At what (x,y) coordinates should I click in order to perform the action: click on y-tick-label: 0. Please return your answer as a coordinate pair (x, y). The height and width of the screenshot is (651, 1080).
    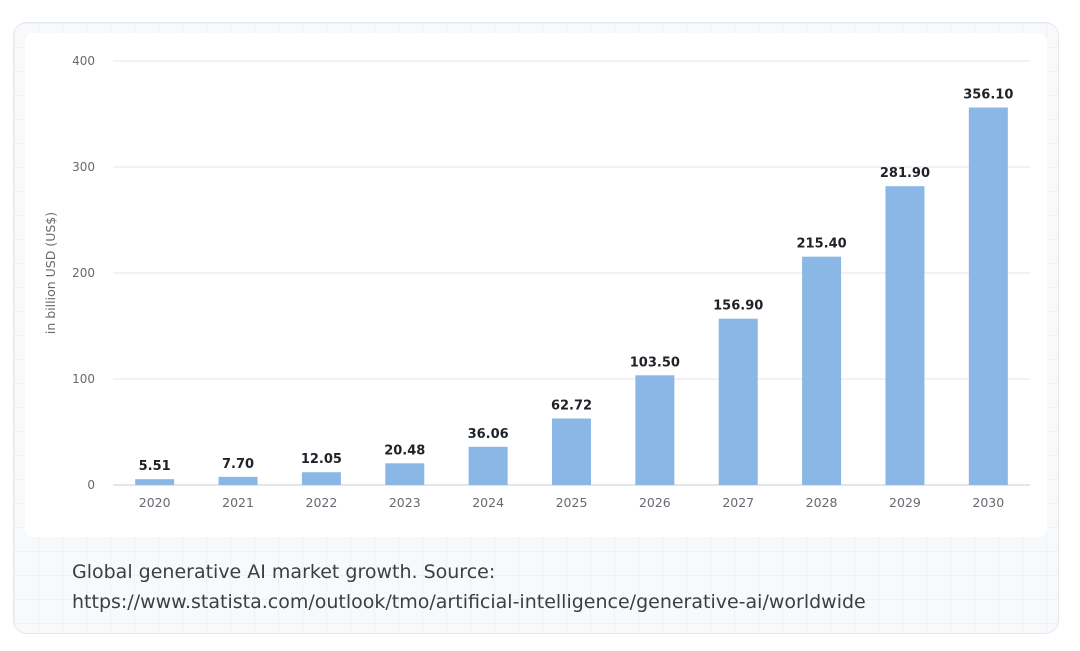
    Looking at the image, I should click on (91, 485).